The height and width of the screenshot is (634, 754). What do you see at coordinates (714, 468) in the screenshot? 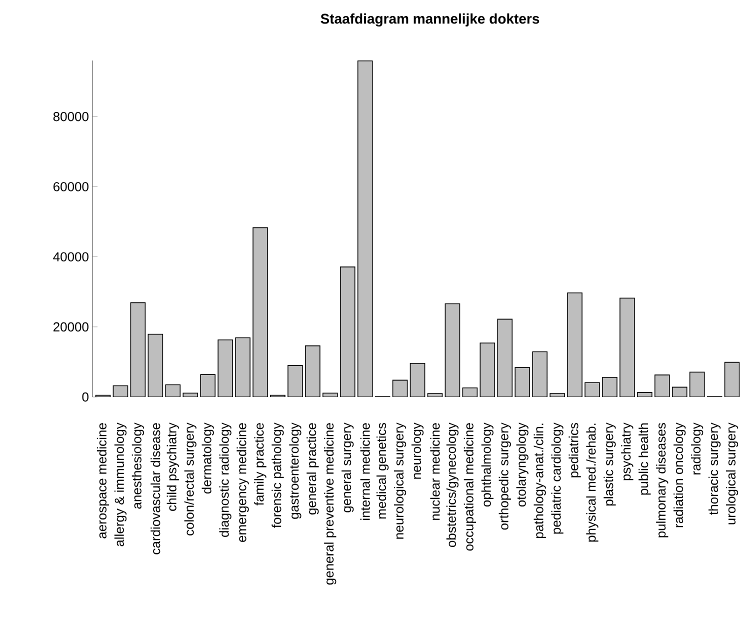
I see `x-tick-label: thoracic surgery` at bounding box center [714, 468].